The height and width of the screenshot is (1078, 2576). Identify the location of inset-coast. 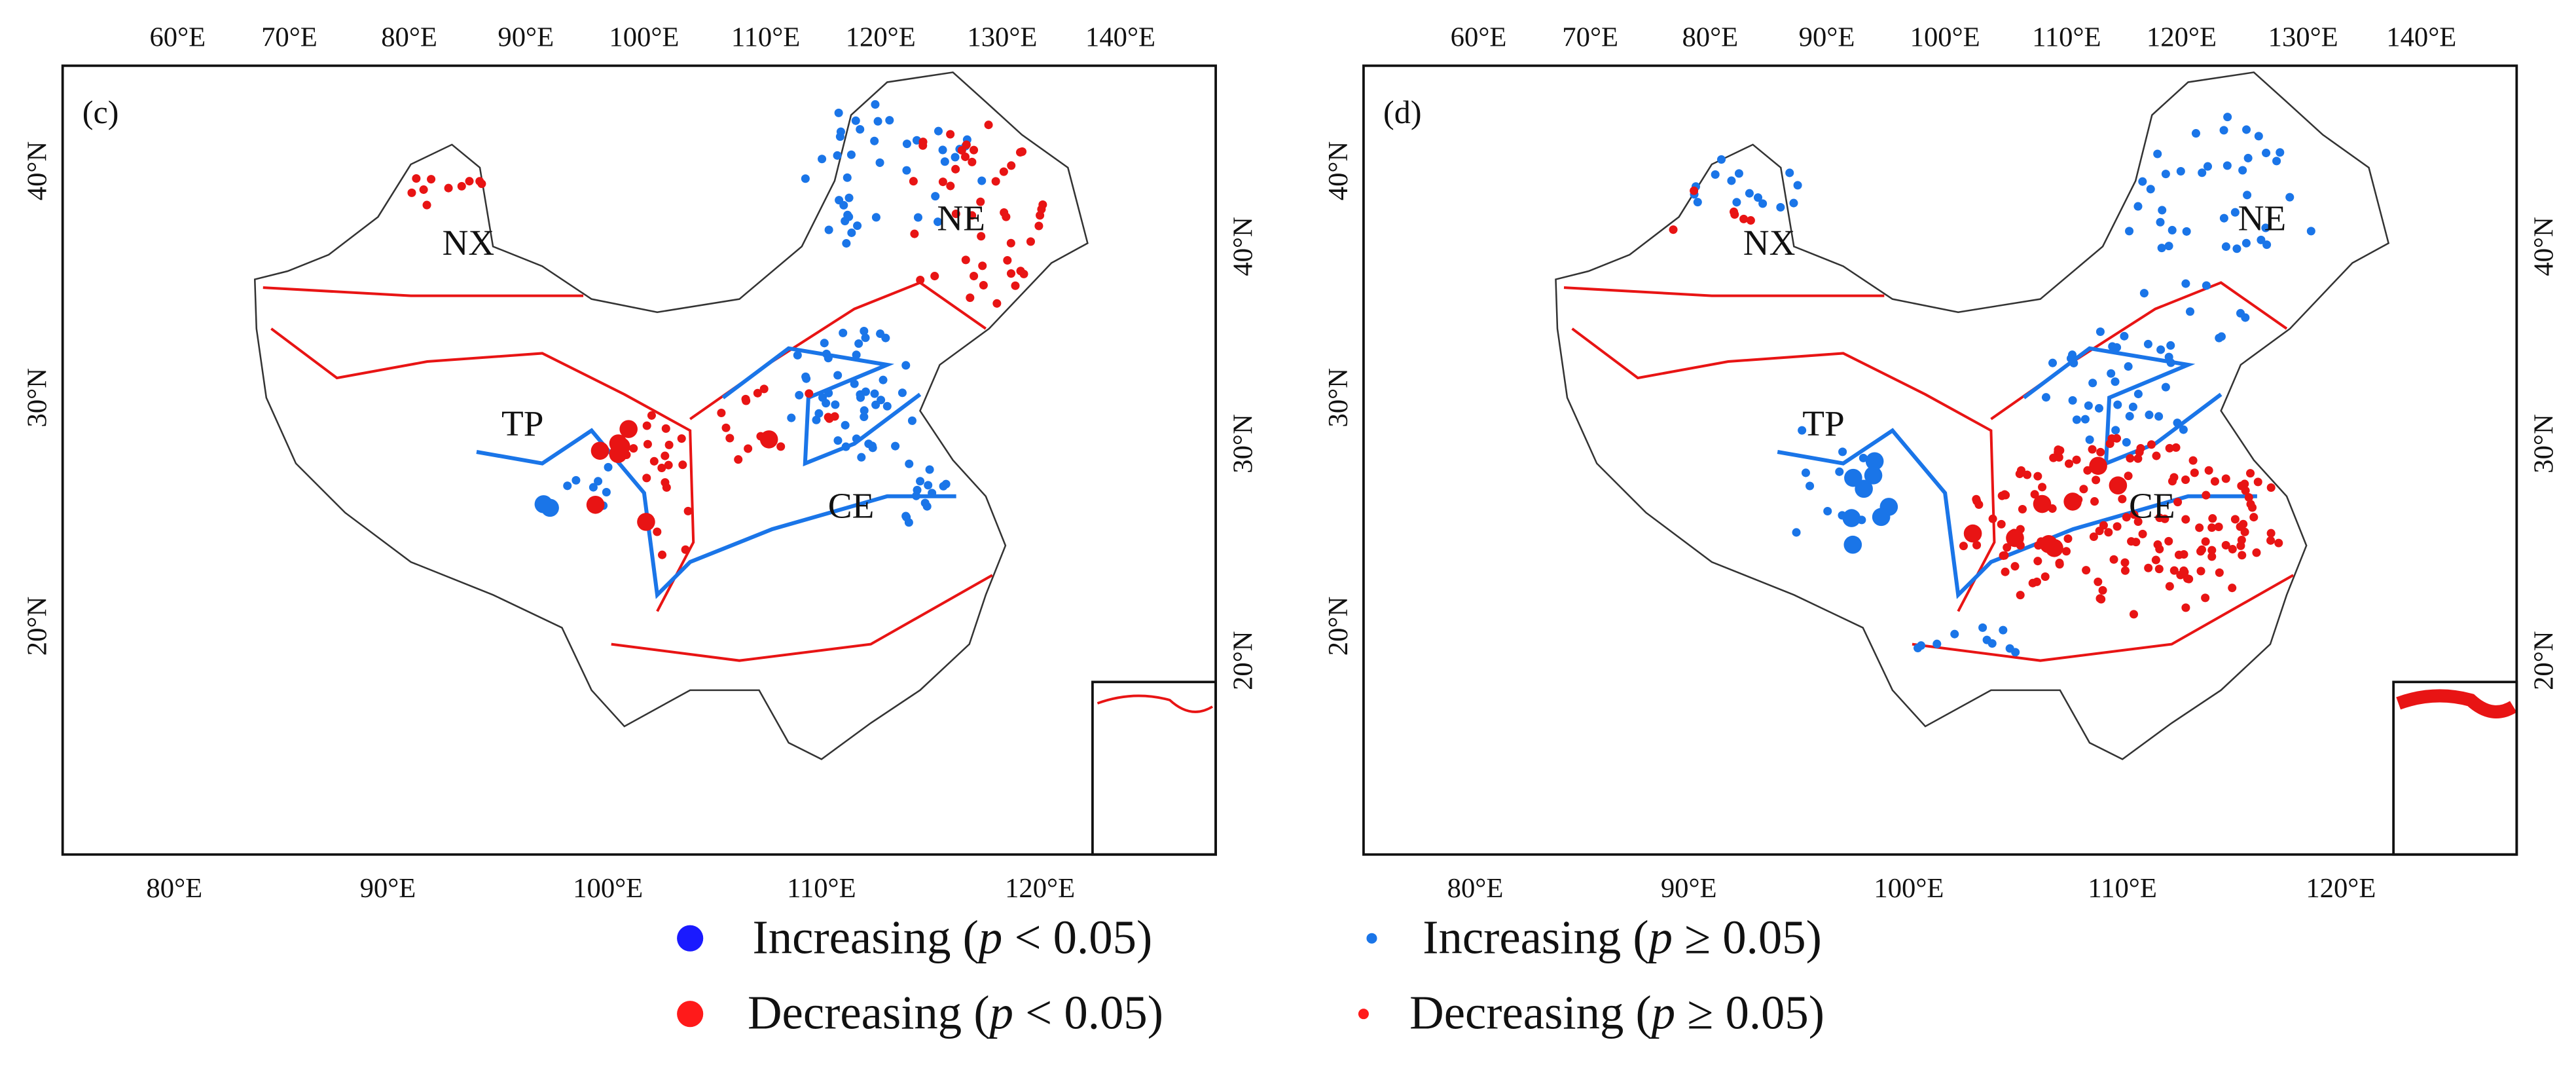
(1155, 703).